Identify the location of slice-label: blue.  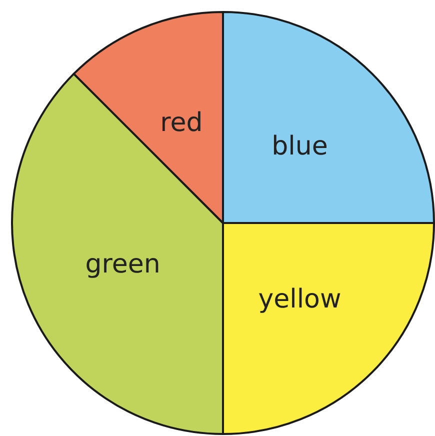
(300, 146).